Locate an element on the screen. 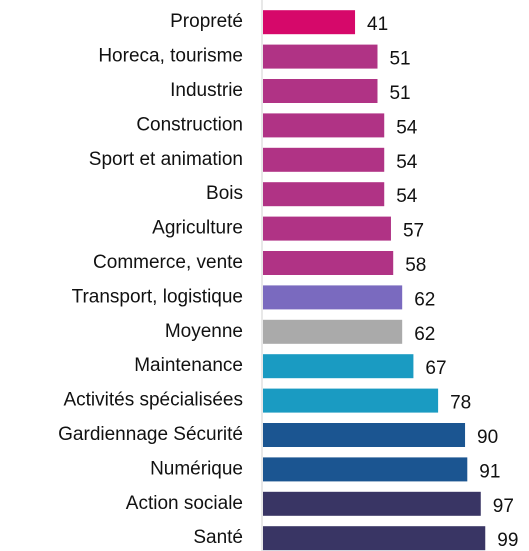  value-label: 58 is located at coordinates (415, 265).